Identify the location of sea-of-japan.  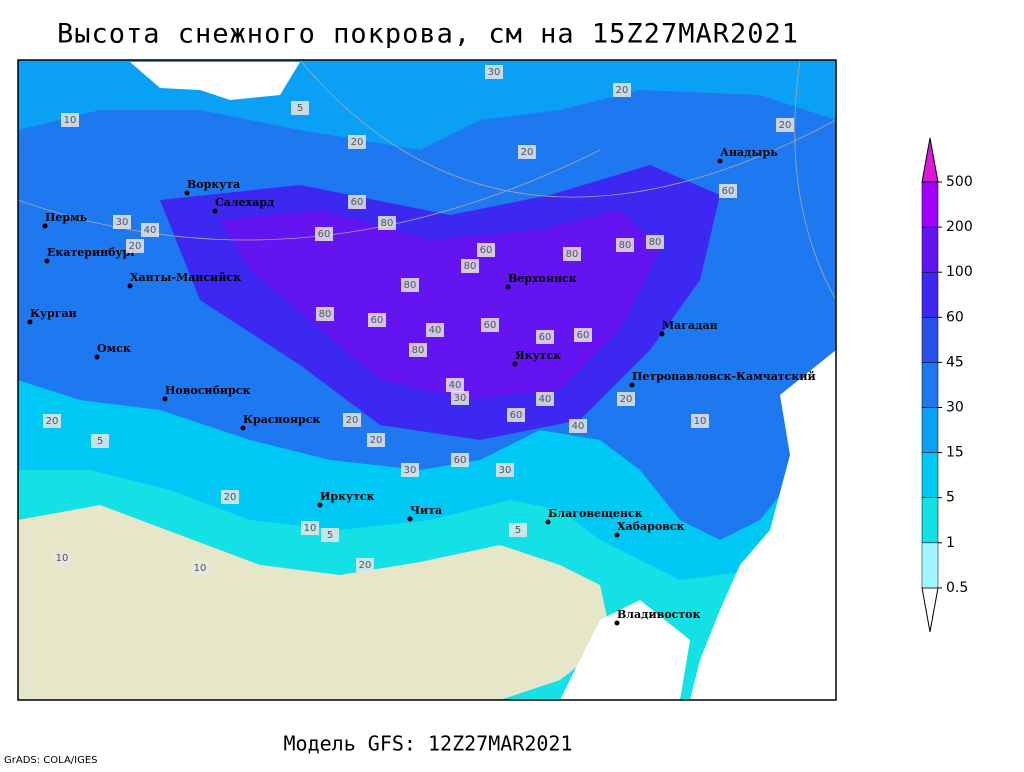
(625, 650).